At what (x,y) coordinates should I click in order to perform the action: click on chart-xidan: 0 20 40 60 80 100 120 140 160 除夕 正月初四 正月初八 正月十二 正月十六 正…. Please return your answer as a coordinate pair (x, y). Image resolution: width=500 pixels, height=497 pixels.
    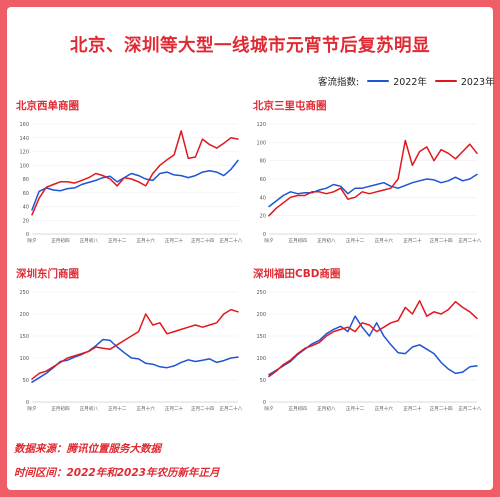
    Looking at the image, I should click on (130, 183).